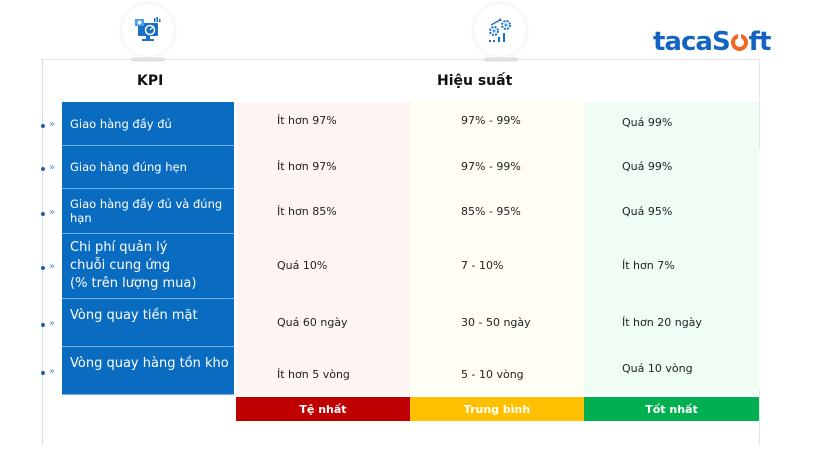  I want to click on legend-label: Trung bình, so click(497, 409).